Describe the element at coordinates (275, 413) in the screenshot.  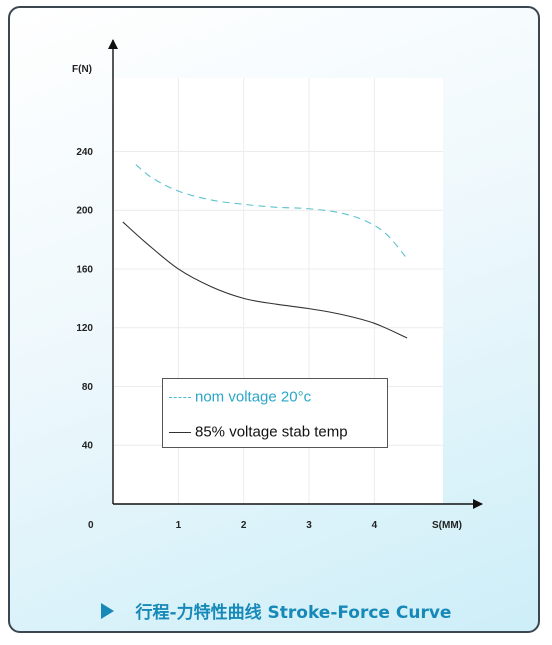
I see `legend: nom voltage 20°c 85% voltage stab temp` at that location.